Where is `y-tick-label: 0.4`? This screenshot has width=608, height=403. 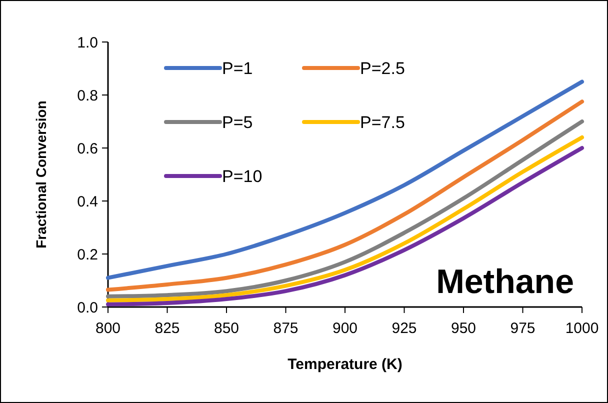 y-tick-label: 0.4 is located at coordinates (87, 201).